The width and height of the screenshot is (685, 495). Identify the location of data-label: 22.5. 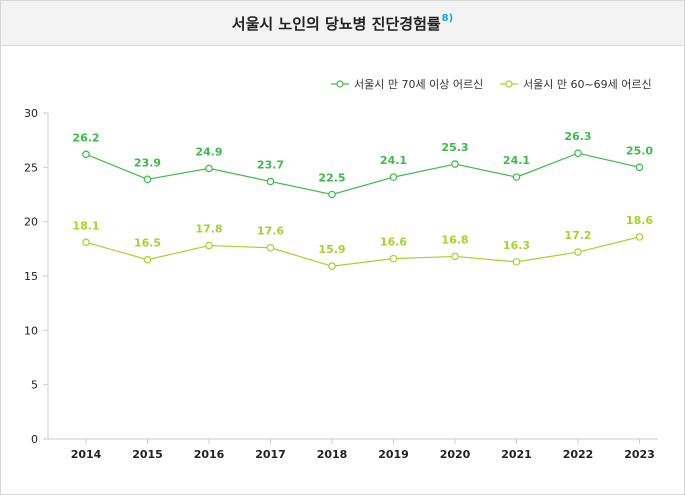
(331, 178).